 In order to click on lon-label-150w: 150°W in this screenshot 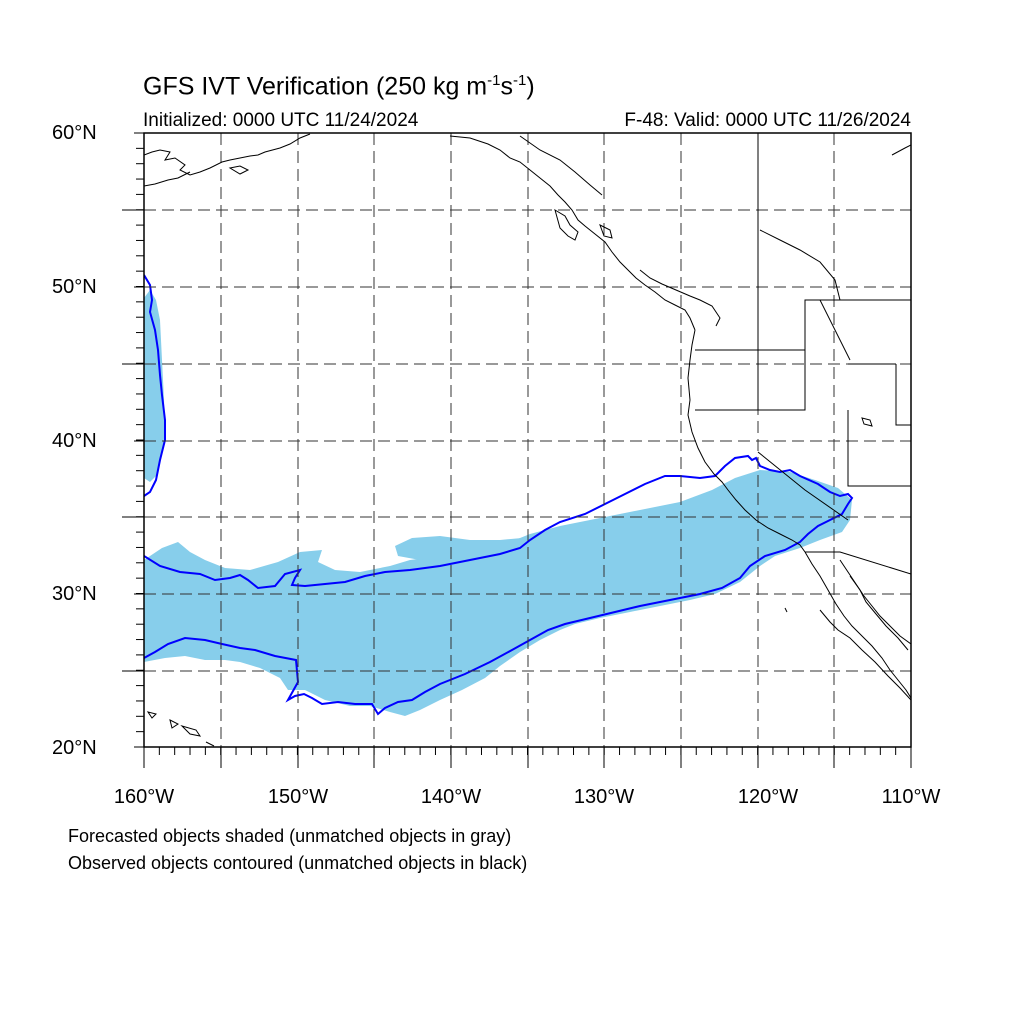, I will do `click(298, 797)`.